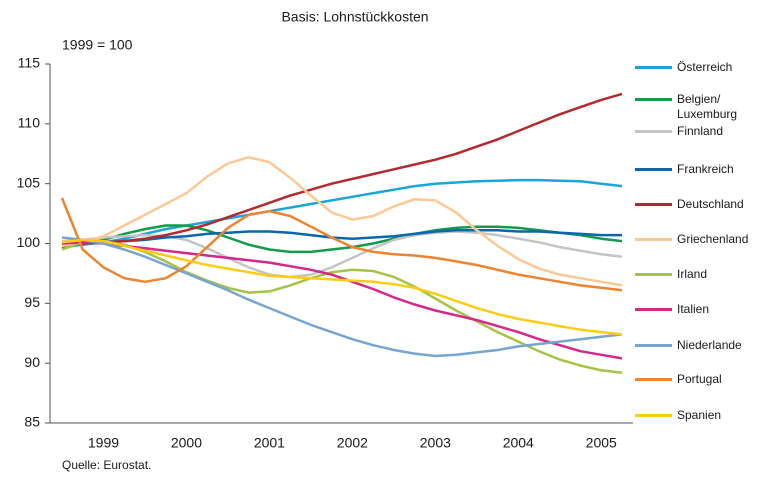 This screenshot has width=767, height=482. I want to click on legend-label: Deutschland, so click(710, 204).